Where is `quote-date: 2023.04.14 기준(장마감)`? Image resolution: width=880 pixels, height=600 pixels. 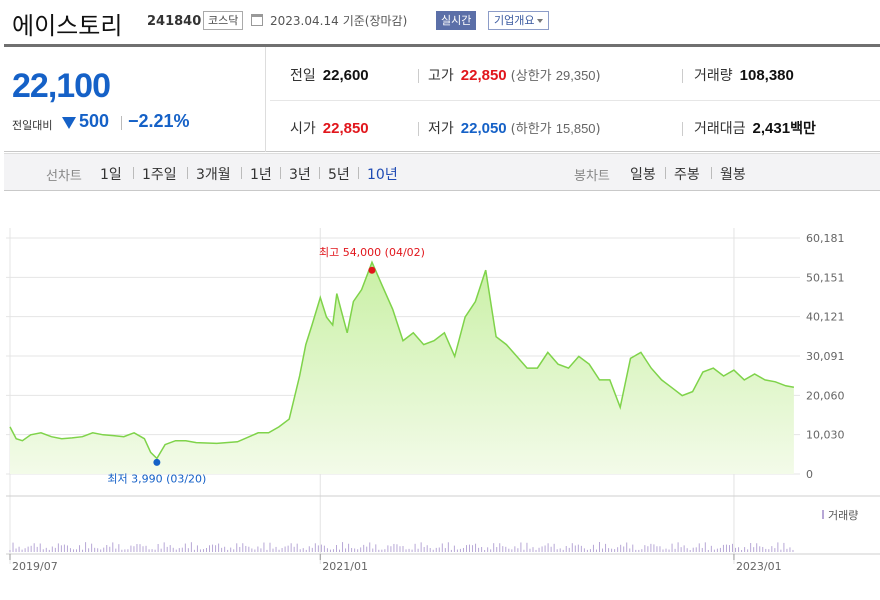 quote-date: 2023.04.14 기준(장마감) is located at coordinates (340, 20).